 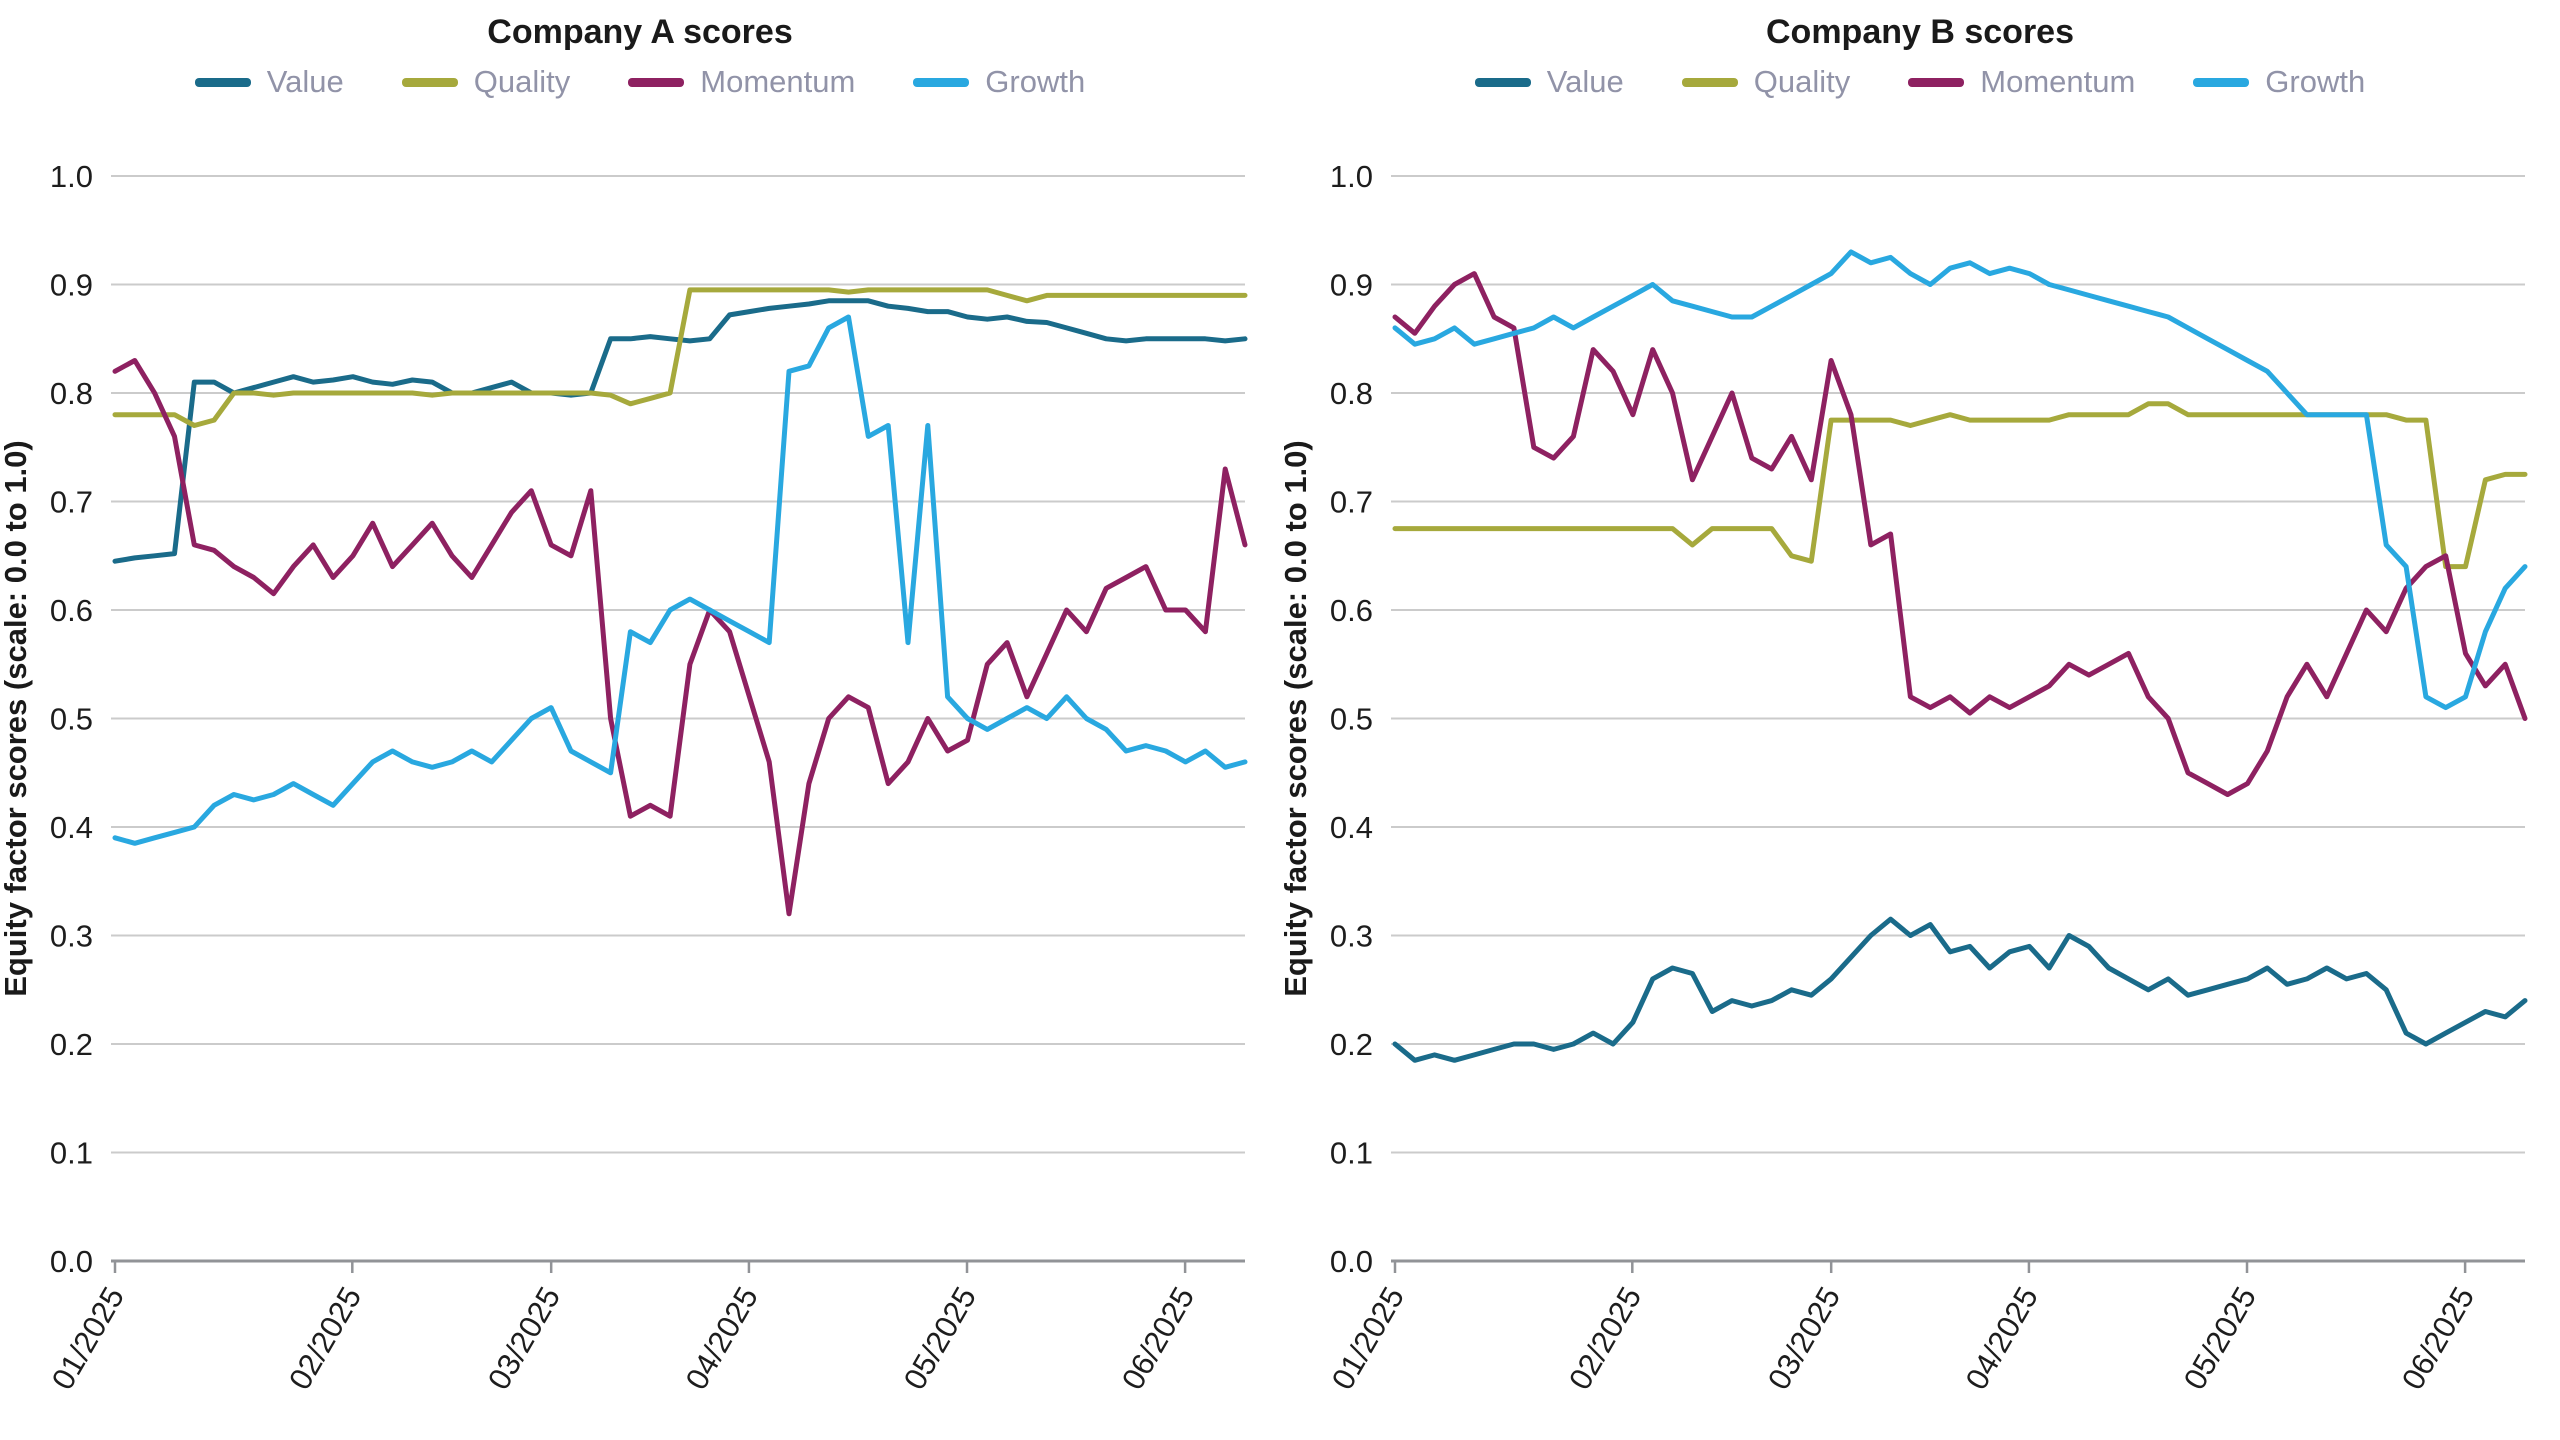 What do you see at coordinates (1960, 989) in the screenshot?
I see `series-line-value` at bounding box center [1960, 989].